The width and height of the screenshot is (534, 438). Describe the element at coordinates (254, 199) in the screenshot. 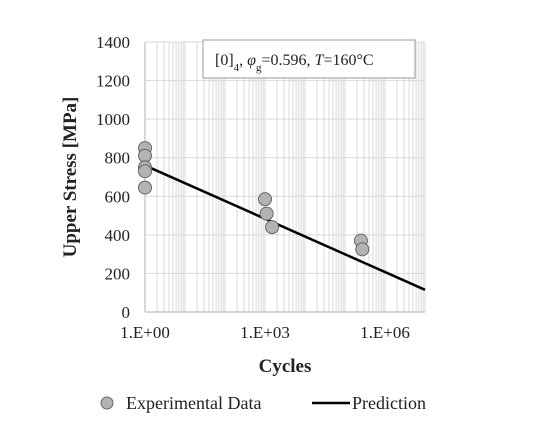

I see `experimental-series` at that location.